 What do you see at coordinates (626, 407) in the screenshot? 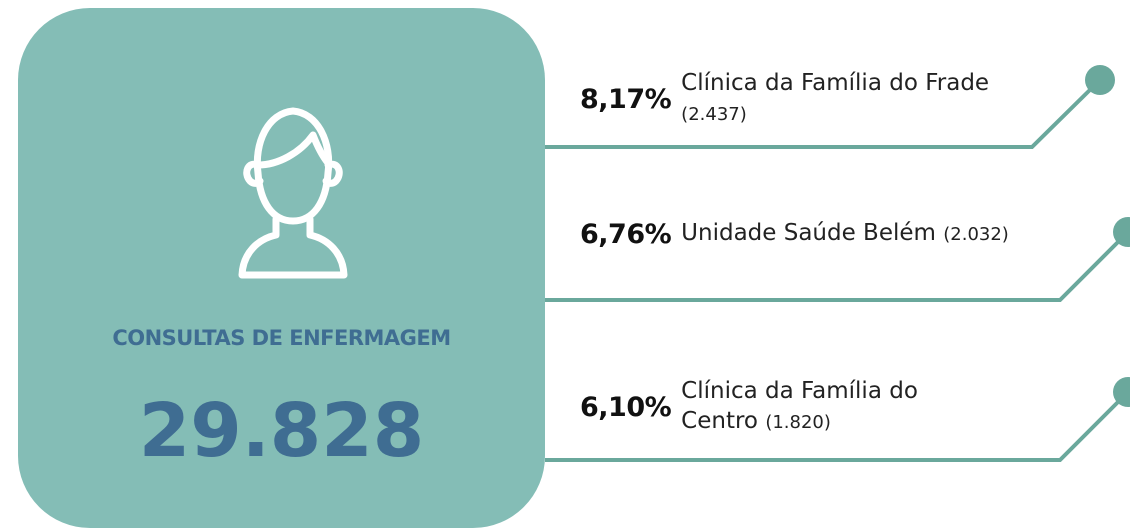
I see `percent: 6,10%` at bounding box center [626, 407].